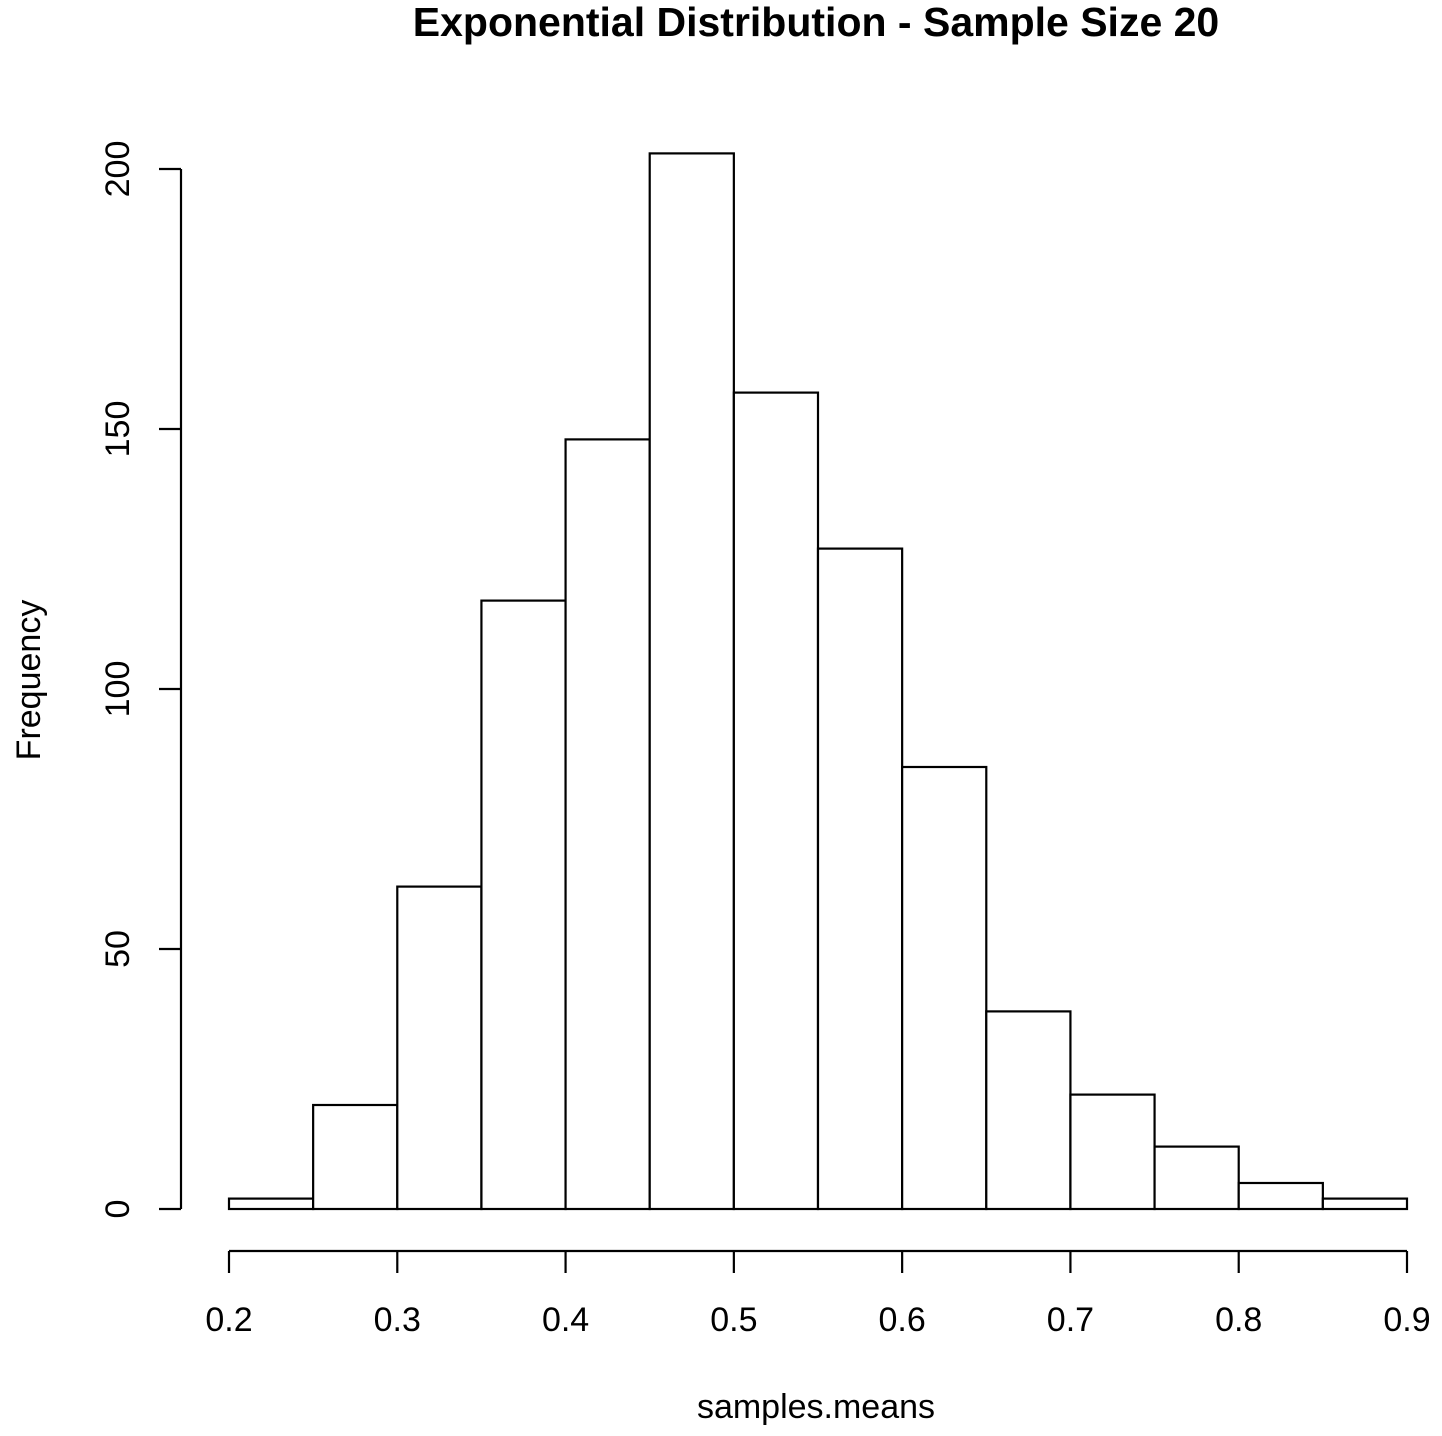 This screenshot has height=1436, width=1442. Describe the element at coordinates (1406, 1320) in the screenshot. I see `x-tick-label: 0.9` at that location.